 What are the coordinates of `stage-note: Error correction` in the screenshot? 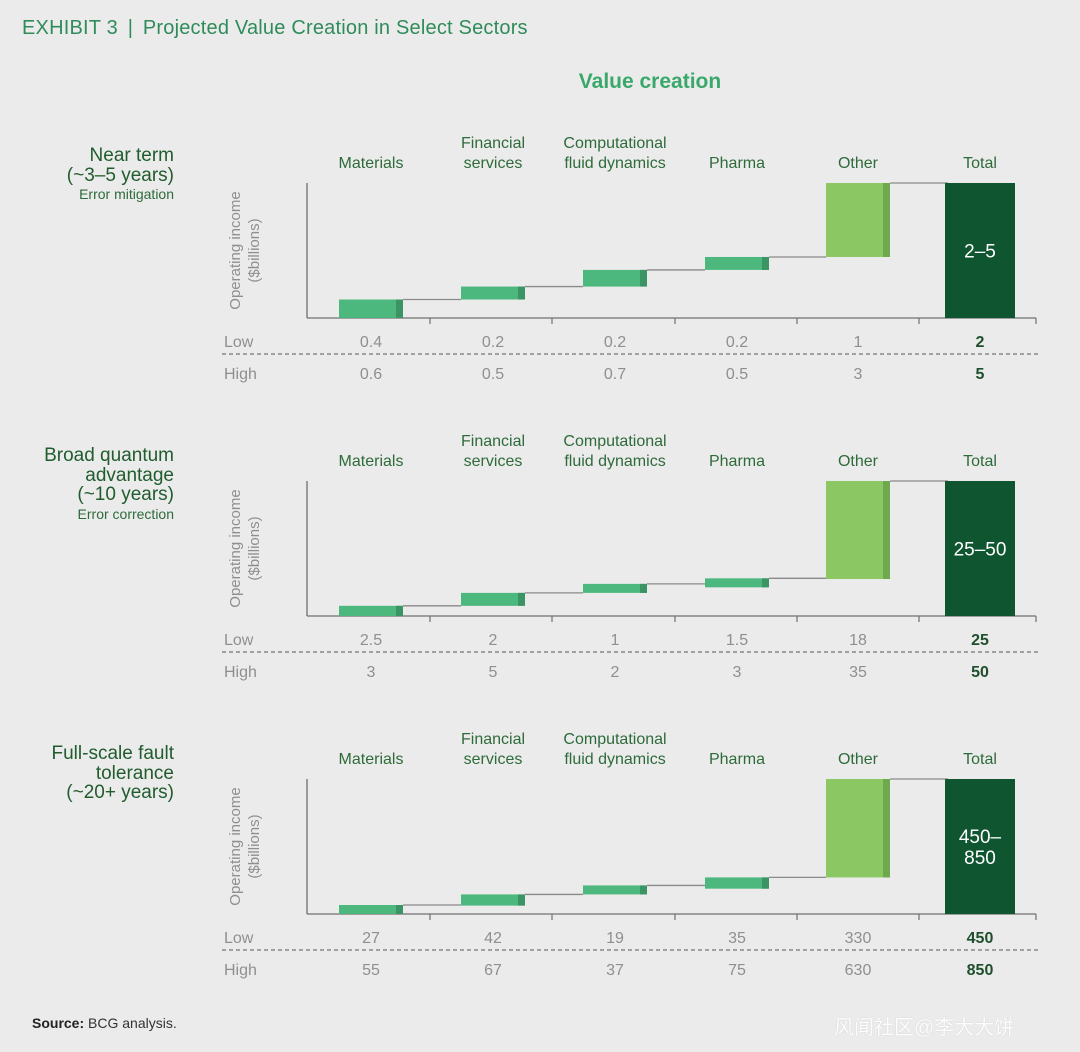 It's located at (125, 513).